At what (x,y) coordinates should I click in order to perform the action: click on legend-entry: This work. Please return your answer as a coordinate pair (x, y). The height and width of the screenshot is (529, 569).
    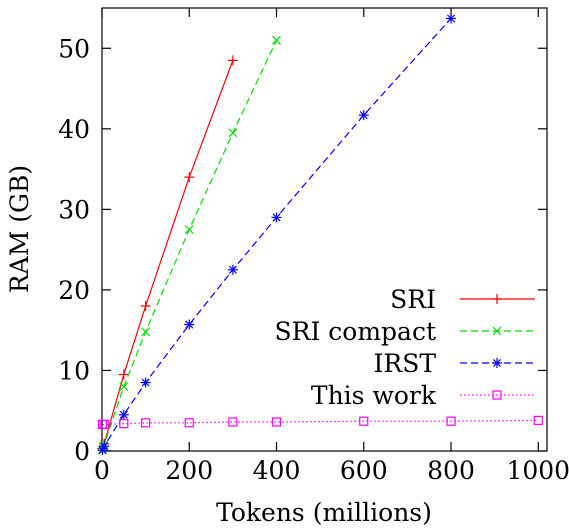
    Looking at the image, I should click on (423, 395).